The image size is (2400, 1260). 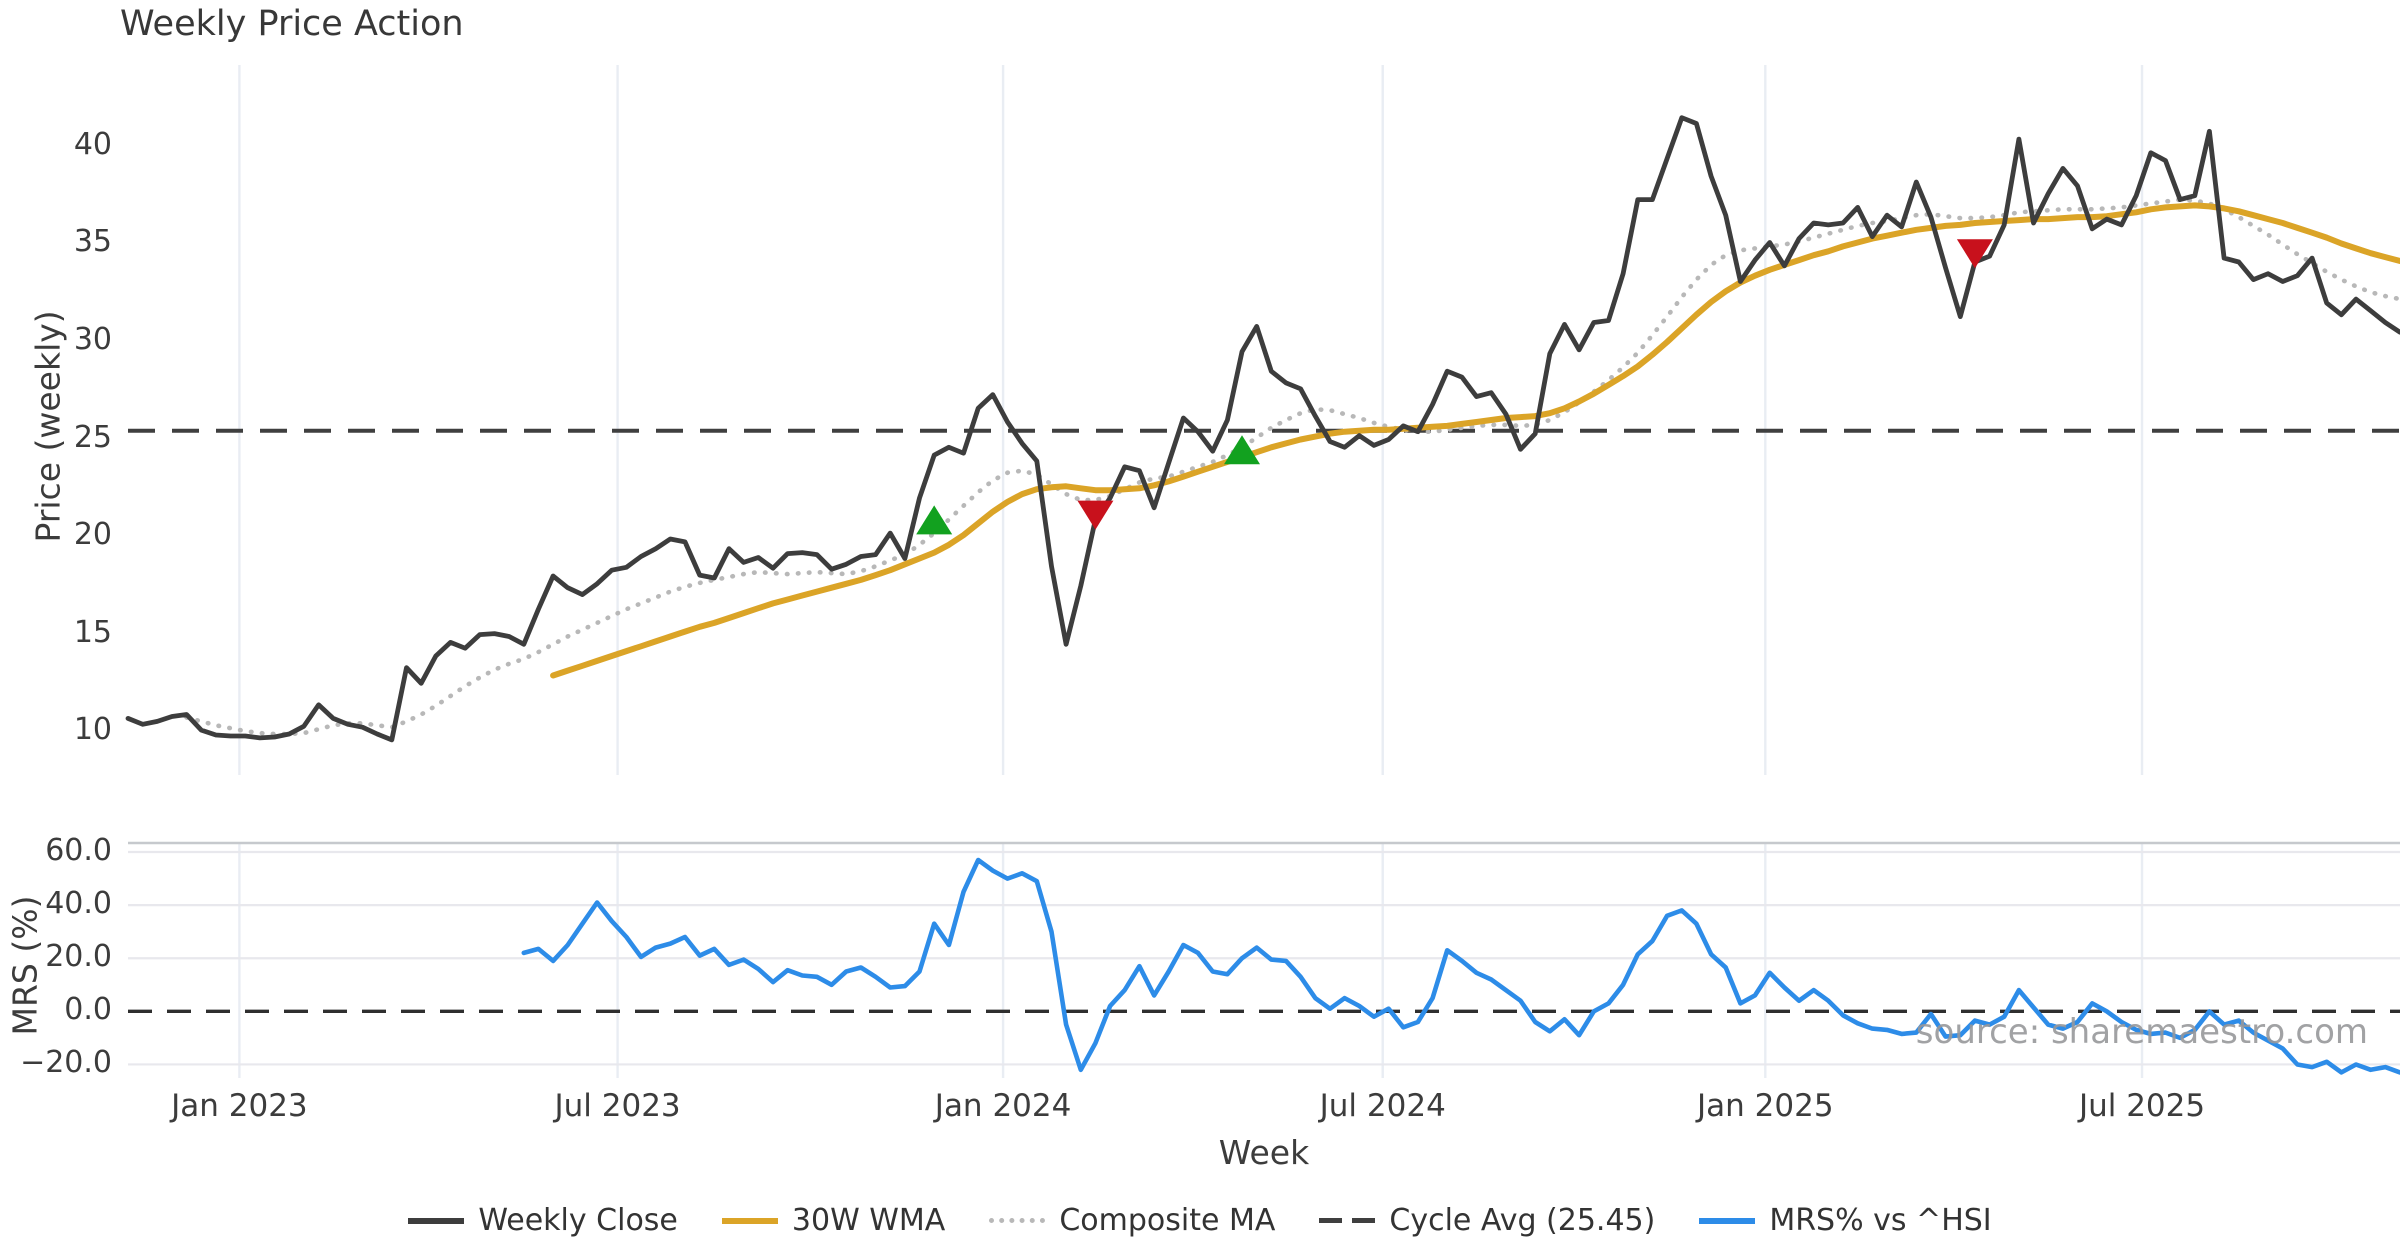 What do you see at coordinates (92, 339) in the screenshot?
I see `price-y-tick: 30` at bounding box center [92, 339].